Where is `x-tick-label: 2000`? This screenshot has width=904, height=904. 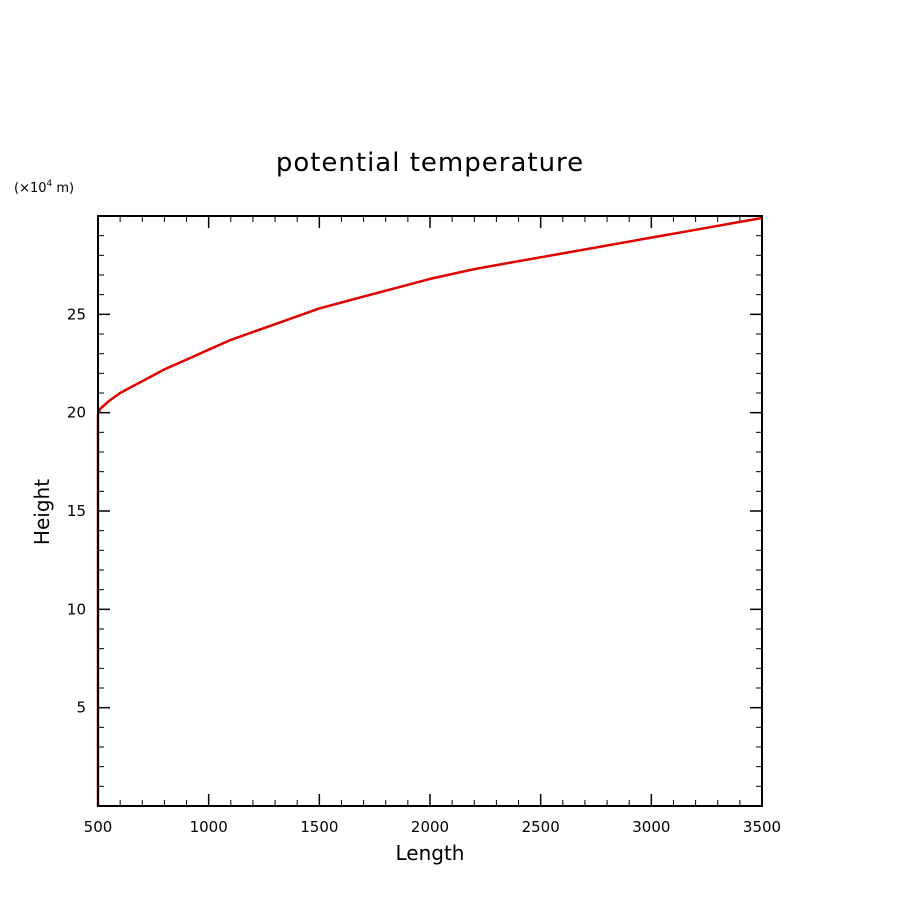 x-tick-label: 2000 is located at coordinates (430, 827).